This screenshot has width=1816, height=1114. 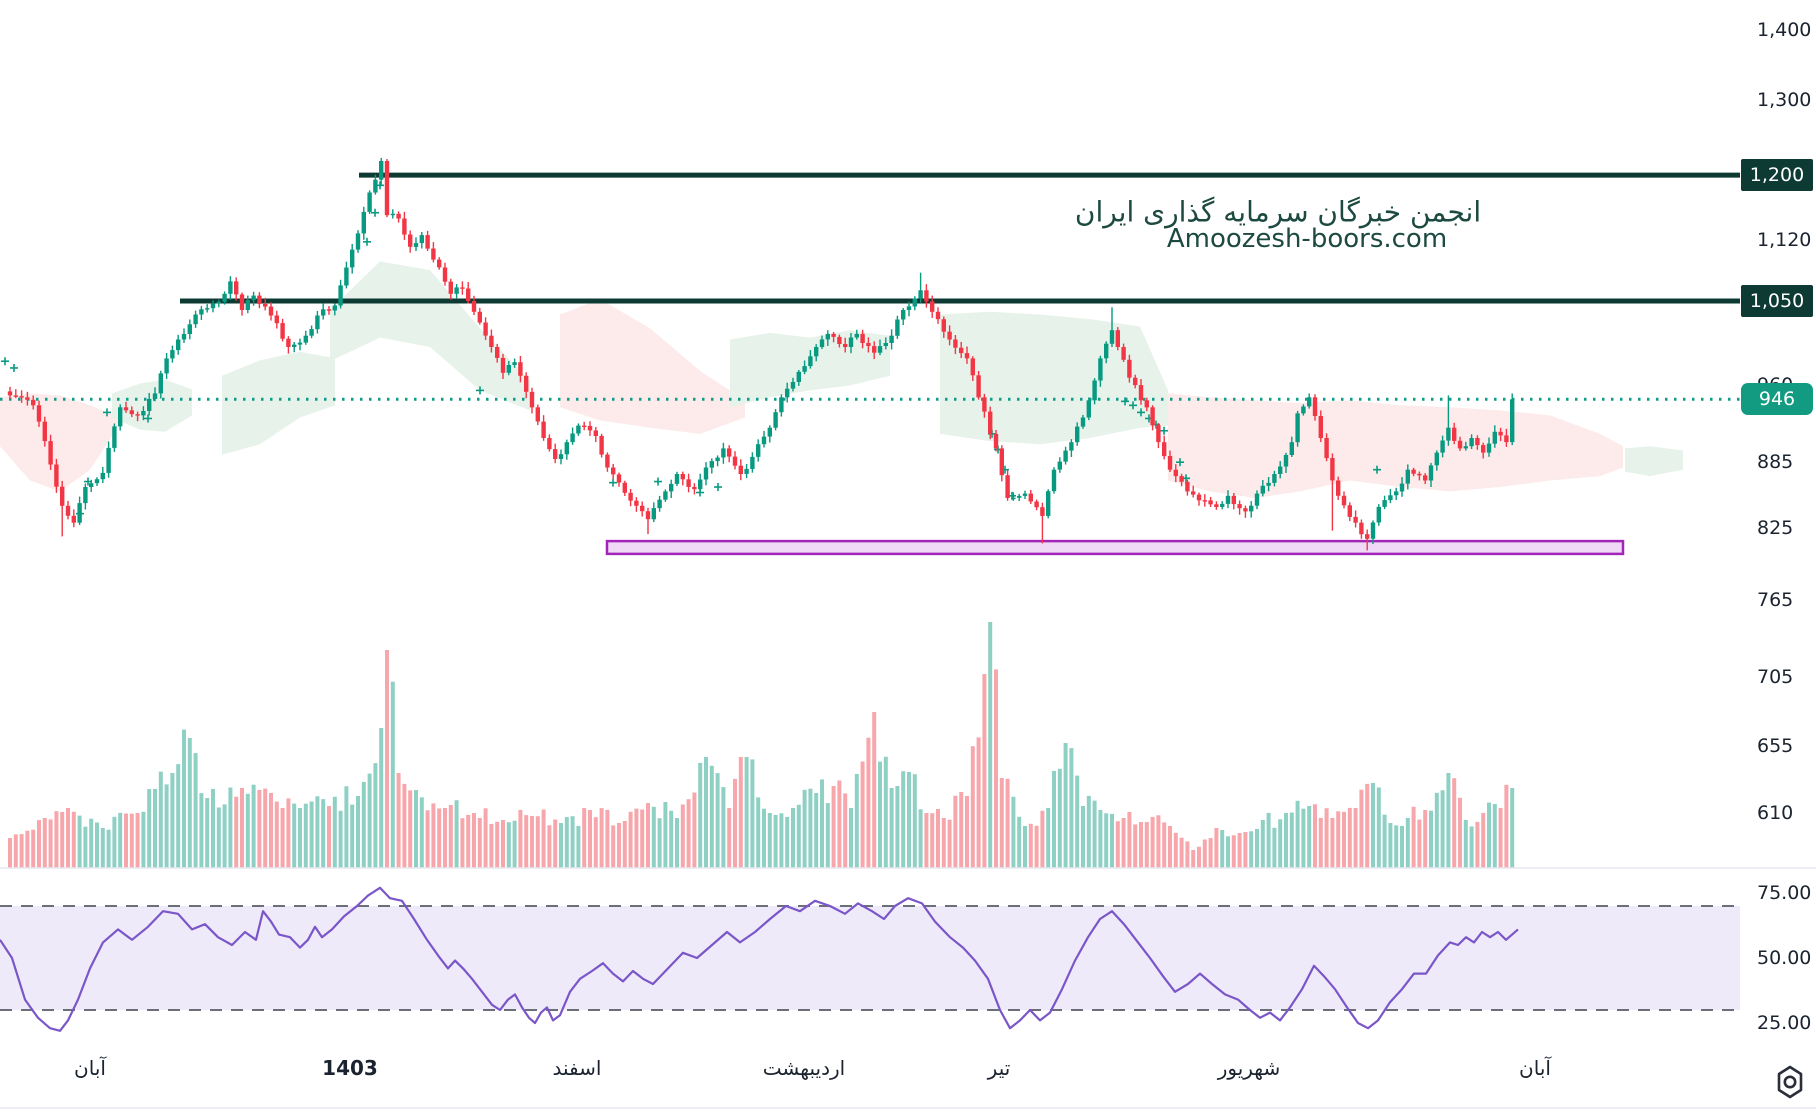 What do you see at coordinates (1775, 746) in the screenshot?
I see `price-axis-label: 655` at bounding box center [1775, 746].